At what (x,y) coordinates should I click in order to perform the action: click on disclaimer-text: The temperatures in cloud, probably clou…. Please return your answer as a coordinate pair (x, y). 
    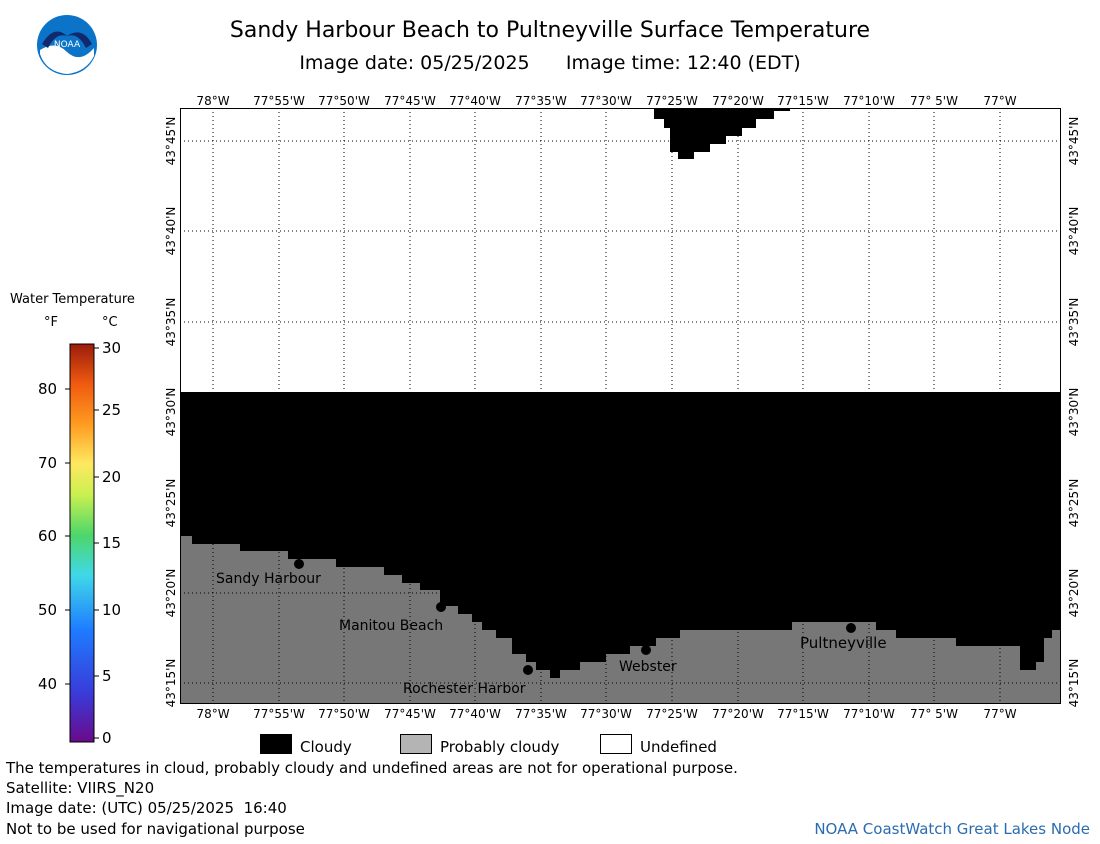
    Looking at the image, I should click on (372, 768).